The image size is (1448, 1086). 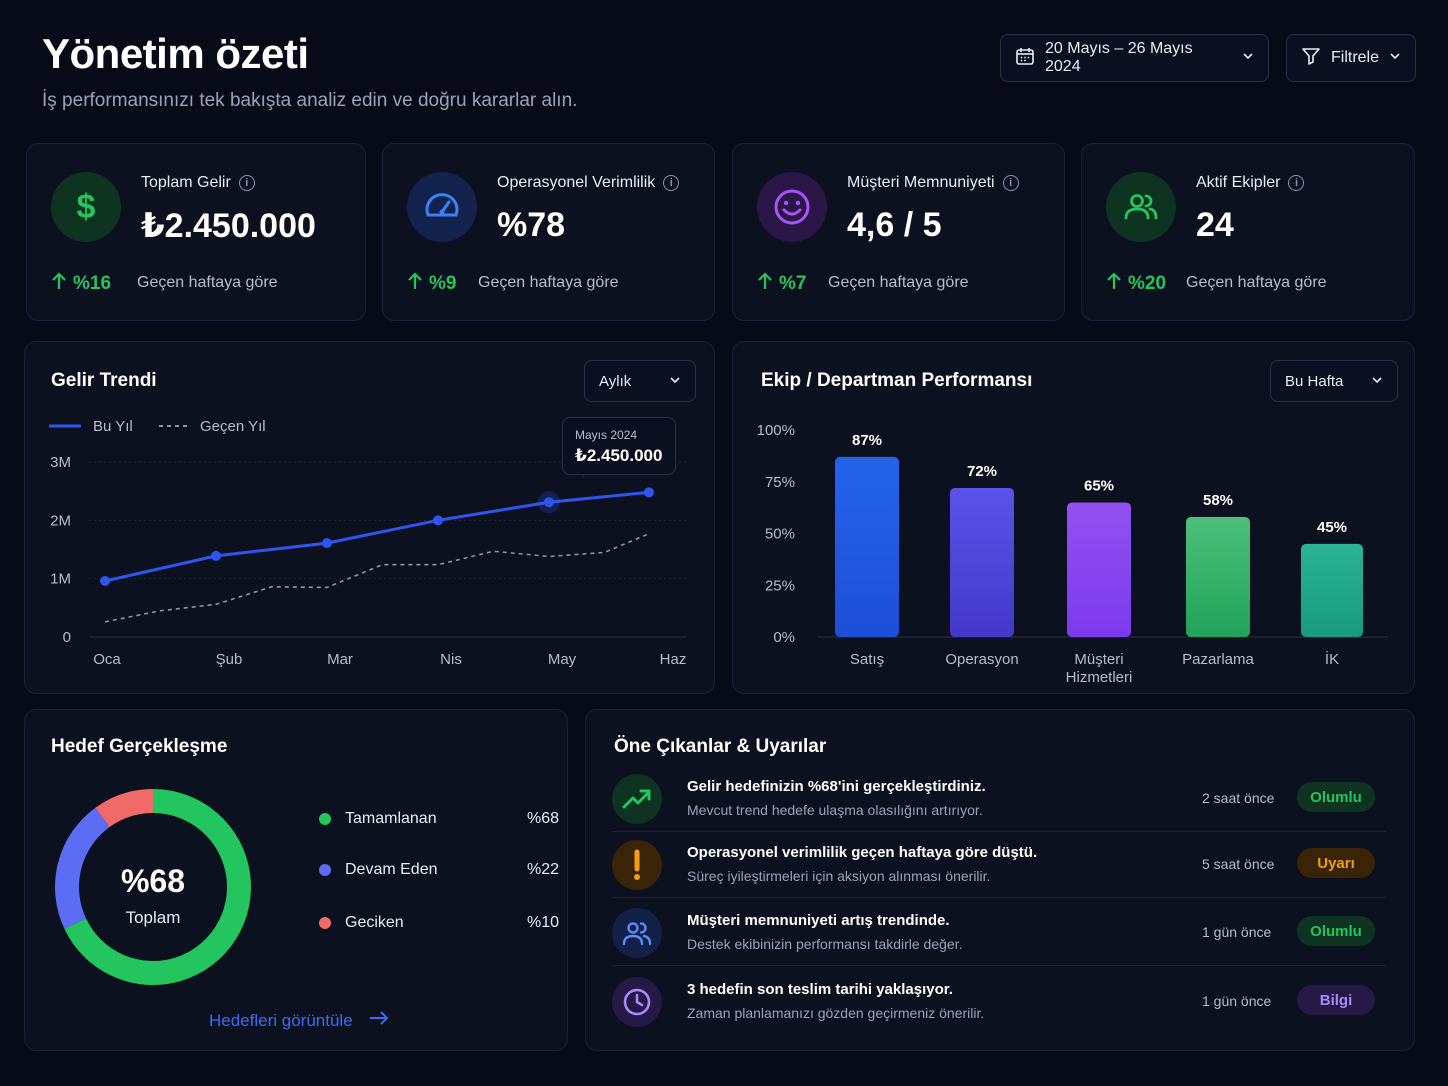 What do you see at coordinates (542, 869) in the screenshot?
I see `legend-pct: %22` at bounding box center [542, 869].